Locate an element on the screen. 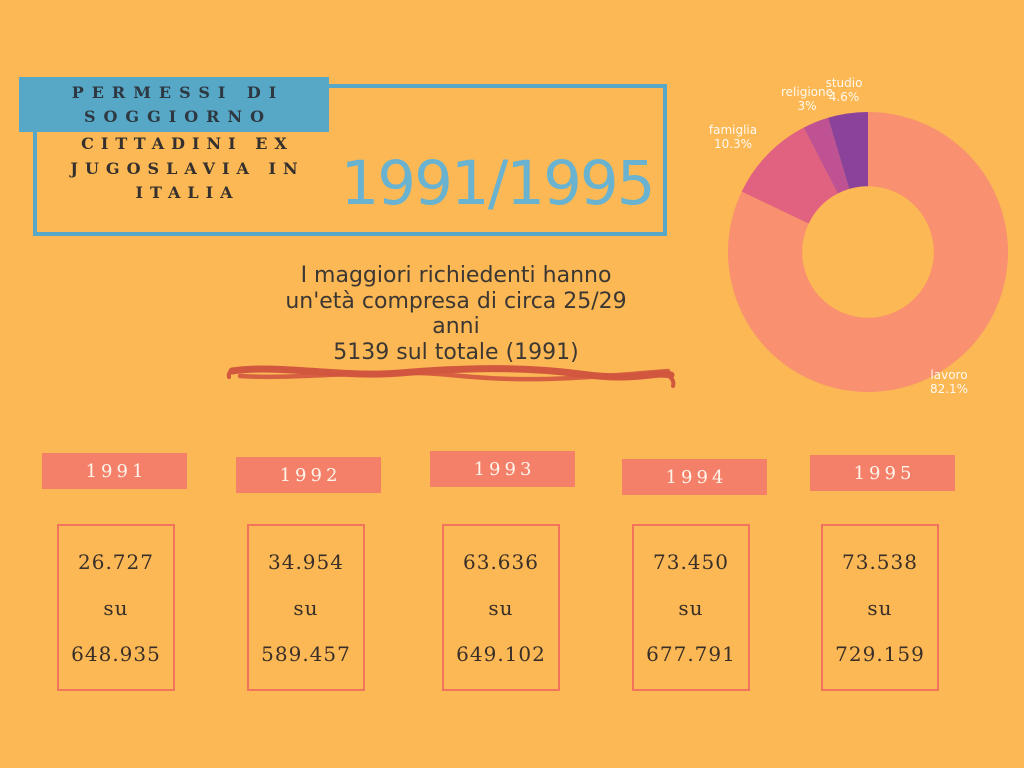 The width and height of the screenshot is (1024, 768). donut-segment-religione is located at coordinates (826, 155).